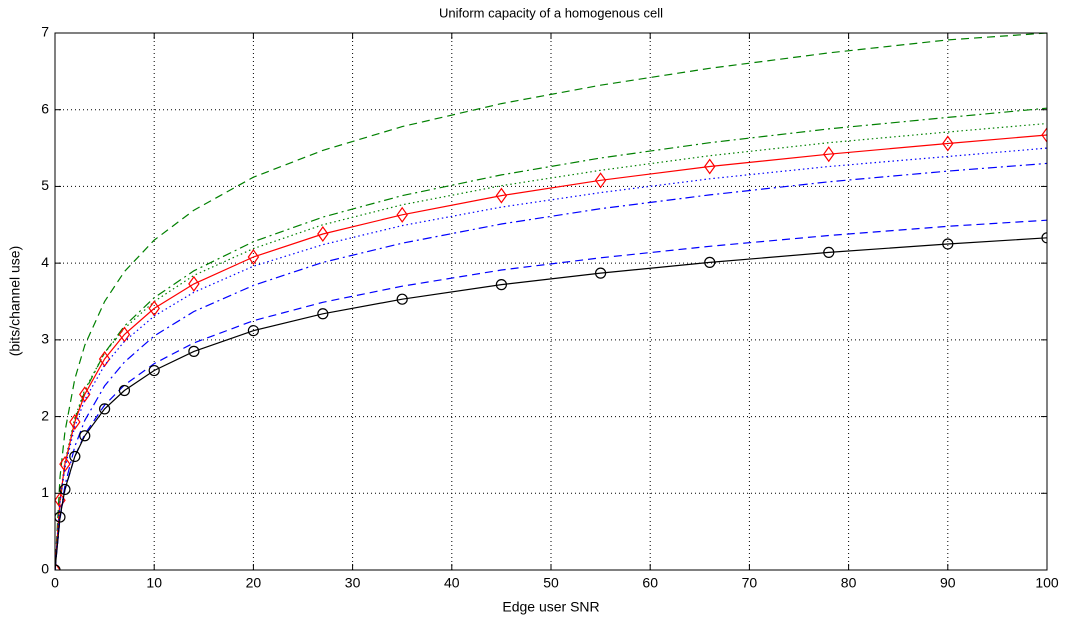 Image resolution: width=1069 pixels, height=625 pixels. What do you see at coordinates (45, 185) in the screenshot?
I see `y-tick-label: 5` at bounding box center [45, 185].